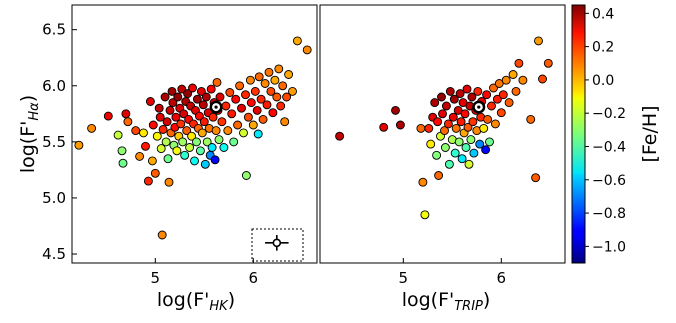  Describe the element at coordinates (54, 198) in the screenshot. I see `left-y-tick-label: 5.0` at that location.